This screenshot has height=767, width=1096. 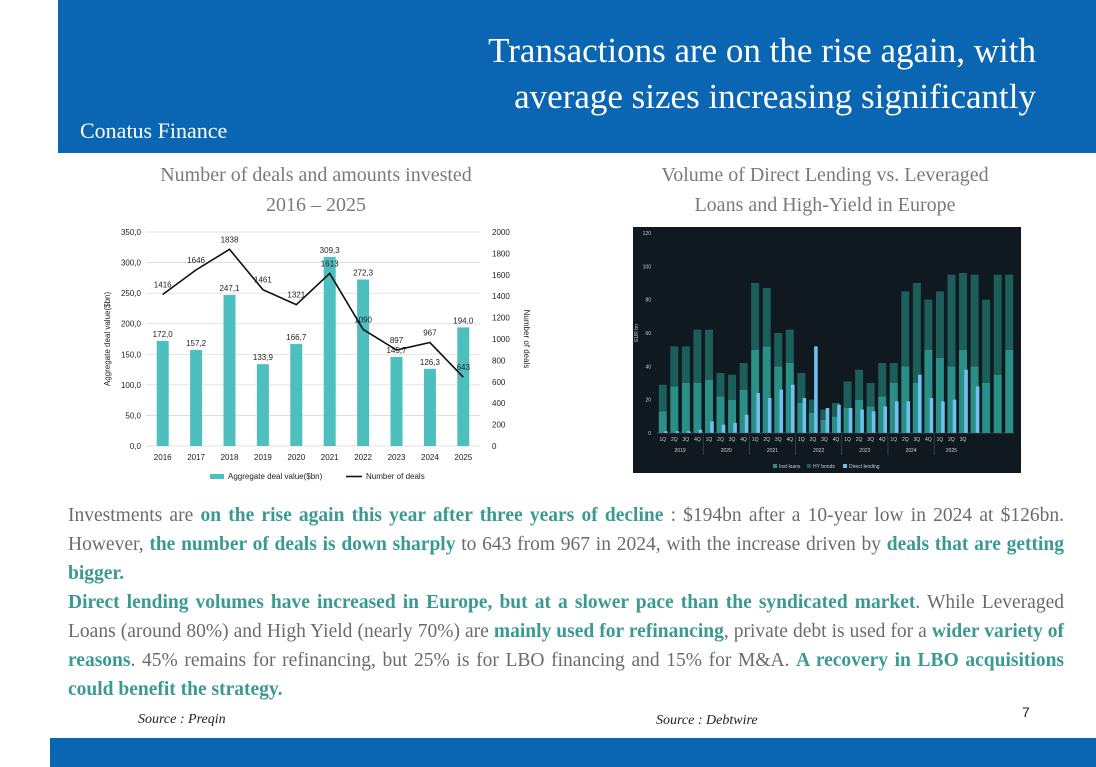 What do you see at coordinates (316, 175) in the screenshot?
I see `left-chart-title-line-1: Number of deals and amounts invested` at bounding box center [316, 175].